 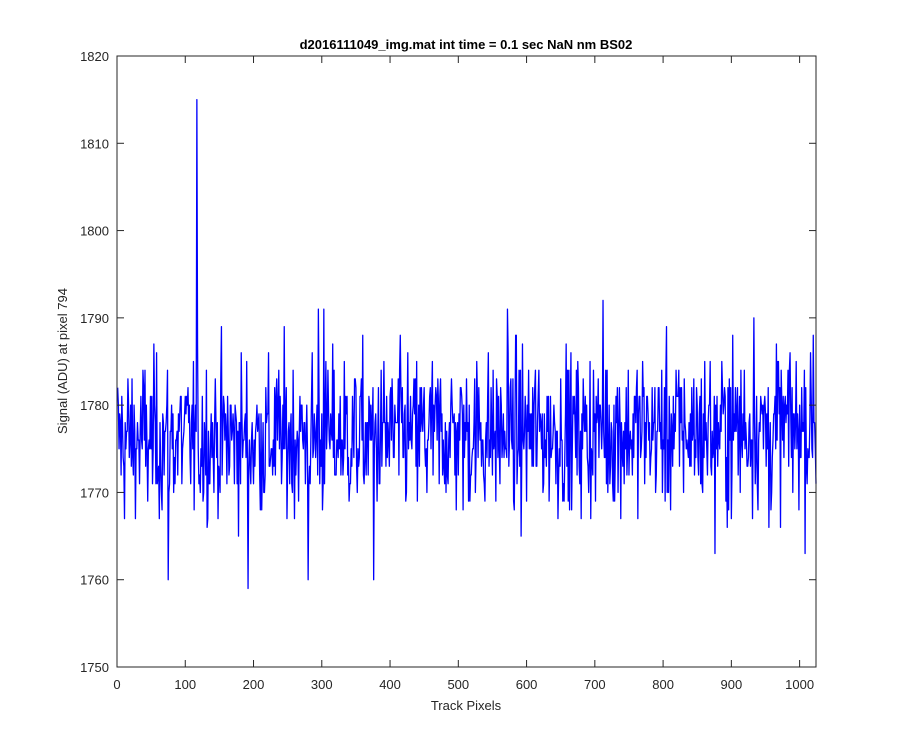 What do you see at coordinates (322, 684) in the screenshot?
I see `x-tick-label: 300` at bounding box center [322, 684].